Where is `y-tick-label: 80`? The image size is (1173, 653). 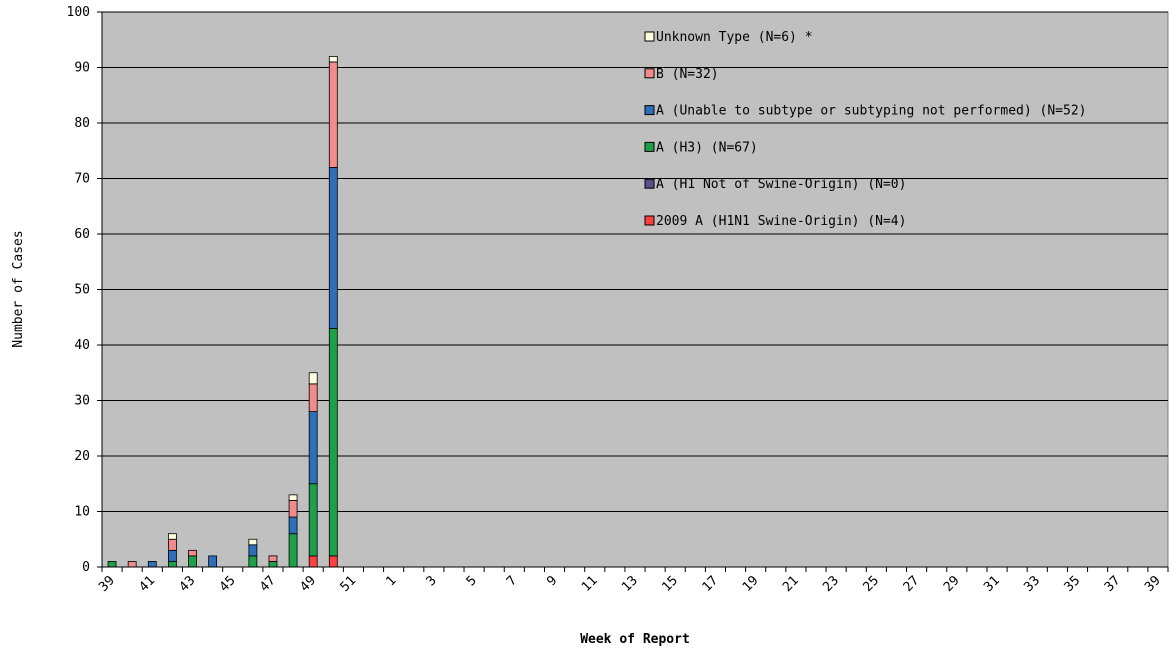 y-tick-label: 80 is located at coordinates (82, 123).